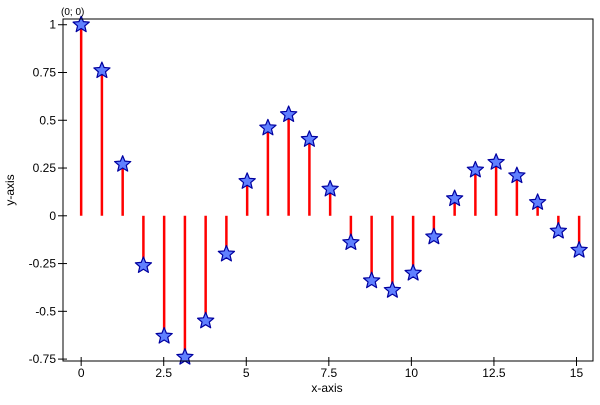 The height and width of the screenshot is (405, 600). I want to click on x-ticks-group: 0 2.5 5 7.5 10 12.5 15, so click(331, 368).